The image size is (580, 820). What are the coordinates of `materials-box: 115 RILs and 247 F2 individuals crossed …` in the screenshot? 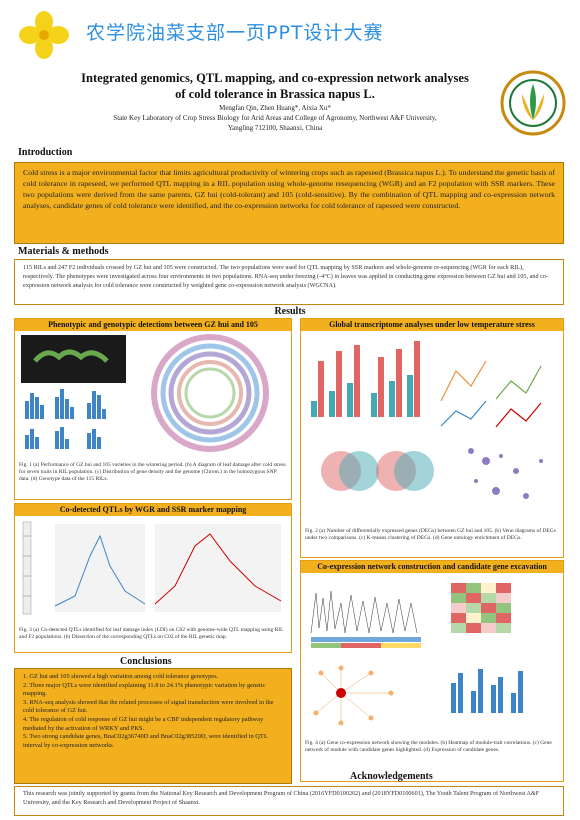 It's located at (289, 282).